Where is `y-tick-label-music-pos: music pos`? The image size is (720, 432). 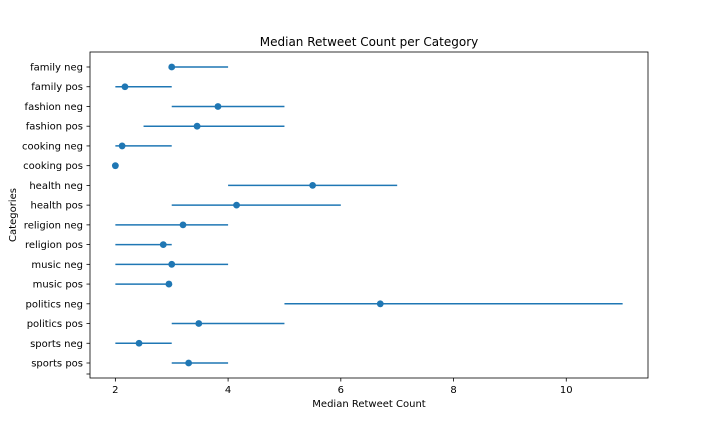 y-tick-label-music-pos: music pos is located at coordinates (58, 285).